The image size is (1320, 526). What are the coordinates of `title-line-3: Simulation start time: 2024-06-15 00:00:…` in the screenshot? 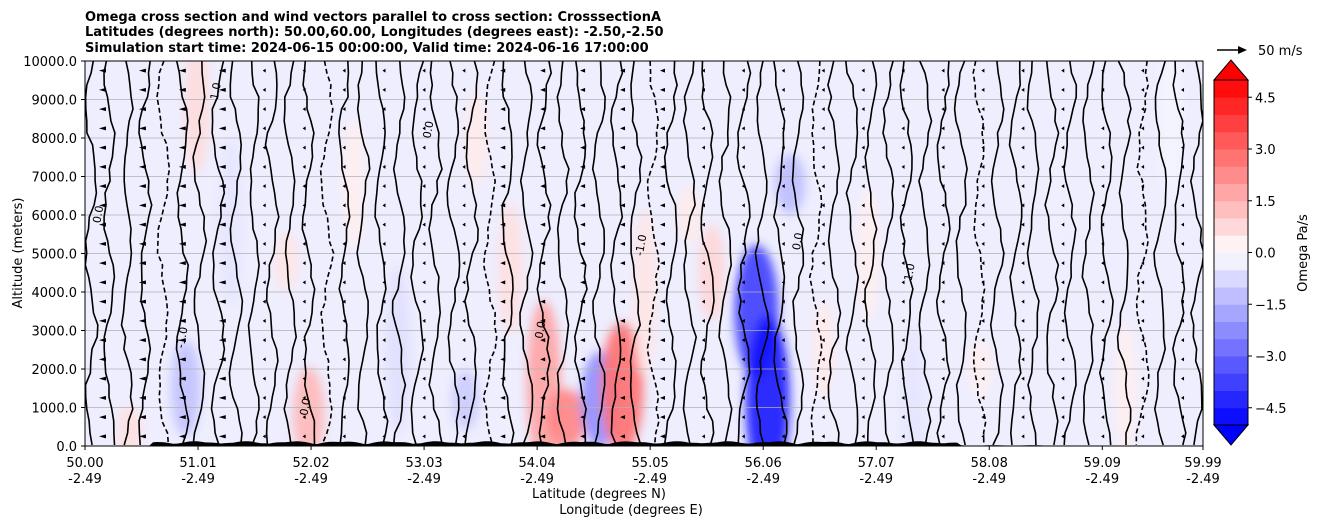 It's located at (367, 48).